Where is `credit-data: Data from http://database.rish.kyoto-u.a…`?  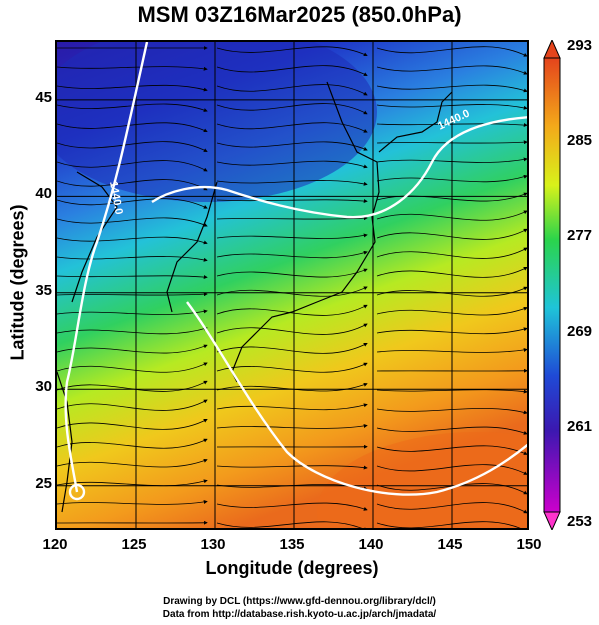 credit-data: Data from http://database.rish.kyoto-u.a… is located at coordinates (299, 614).